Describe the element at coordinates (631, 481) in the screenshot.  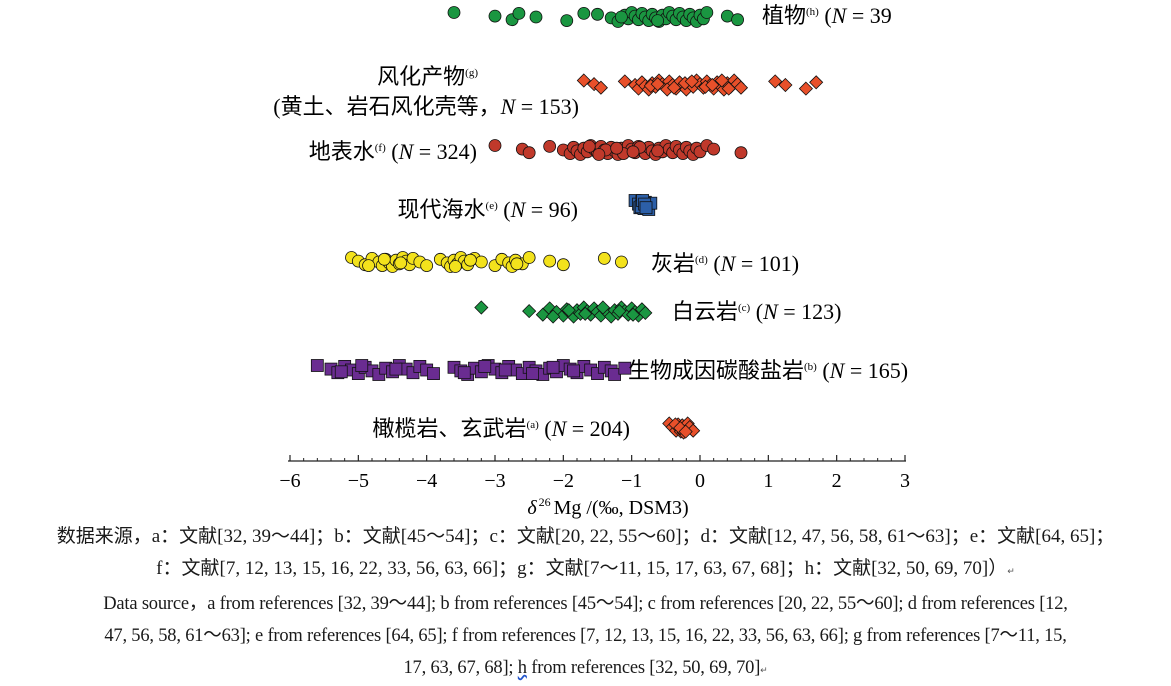
I see `x-tick-label: −1` at that location.